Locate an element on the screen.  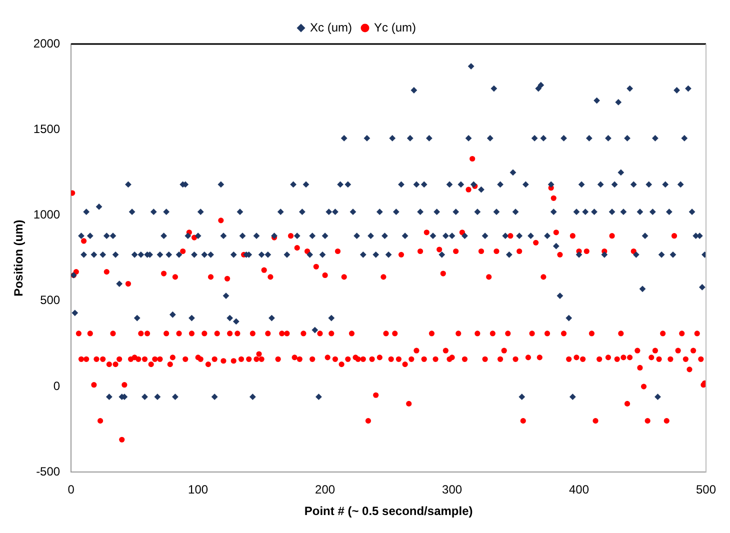
x-axis-title: Point # (~ 0.5 second/sample) is located at coordinates (388, 511).